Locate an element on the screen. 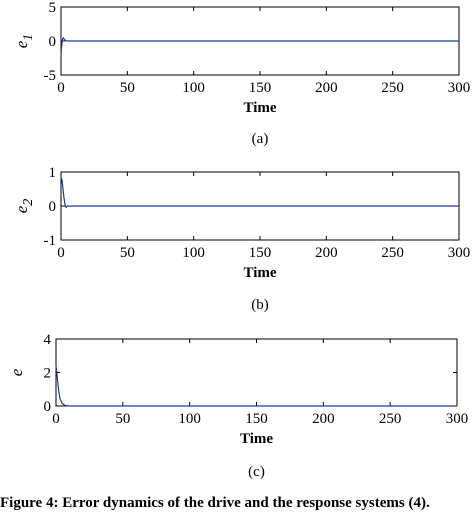 Image resolution: width=474 pixels, height=512 pixels. panel-label: (b) is located at coordinates (260, 305).